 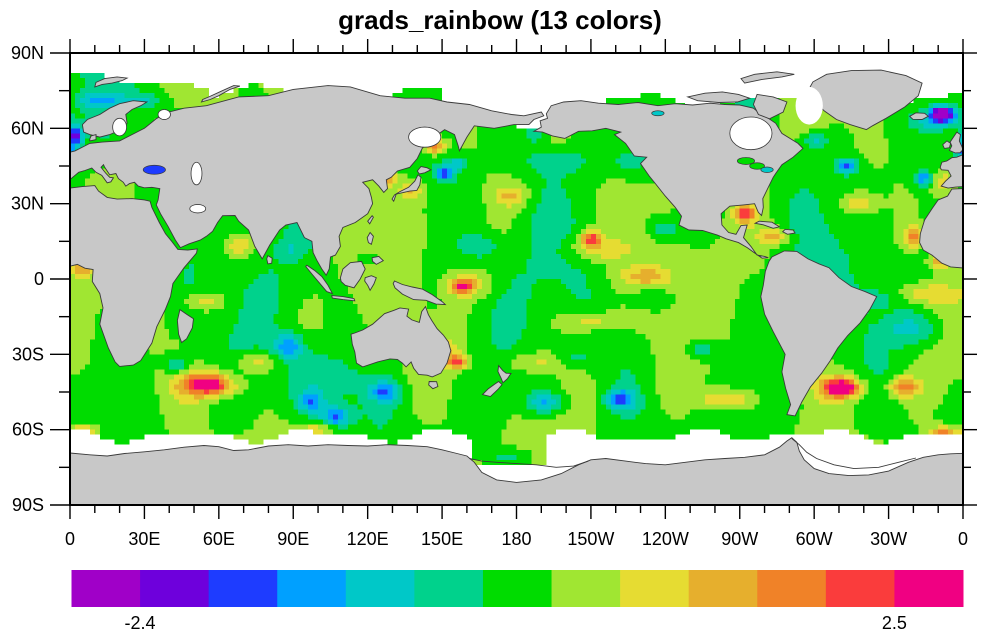 What do you see at coordinates (119, 127) in the screenshot?
I see `no-data-baltic-sea` at bounding box center [119, 127].